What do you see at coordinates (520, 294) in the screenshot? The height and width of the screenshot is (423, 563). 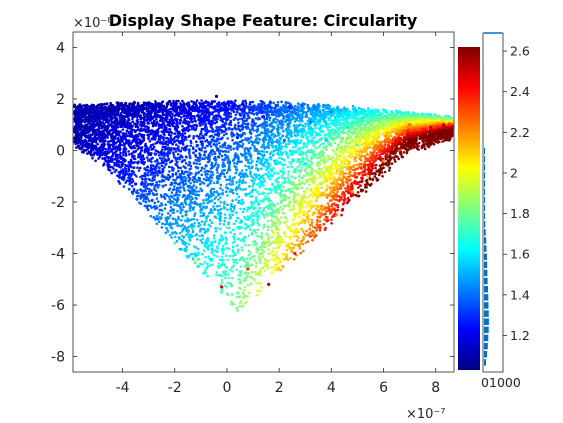 I see `colorbar-tick-label: 1.4` at bounding box center [520, 294].